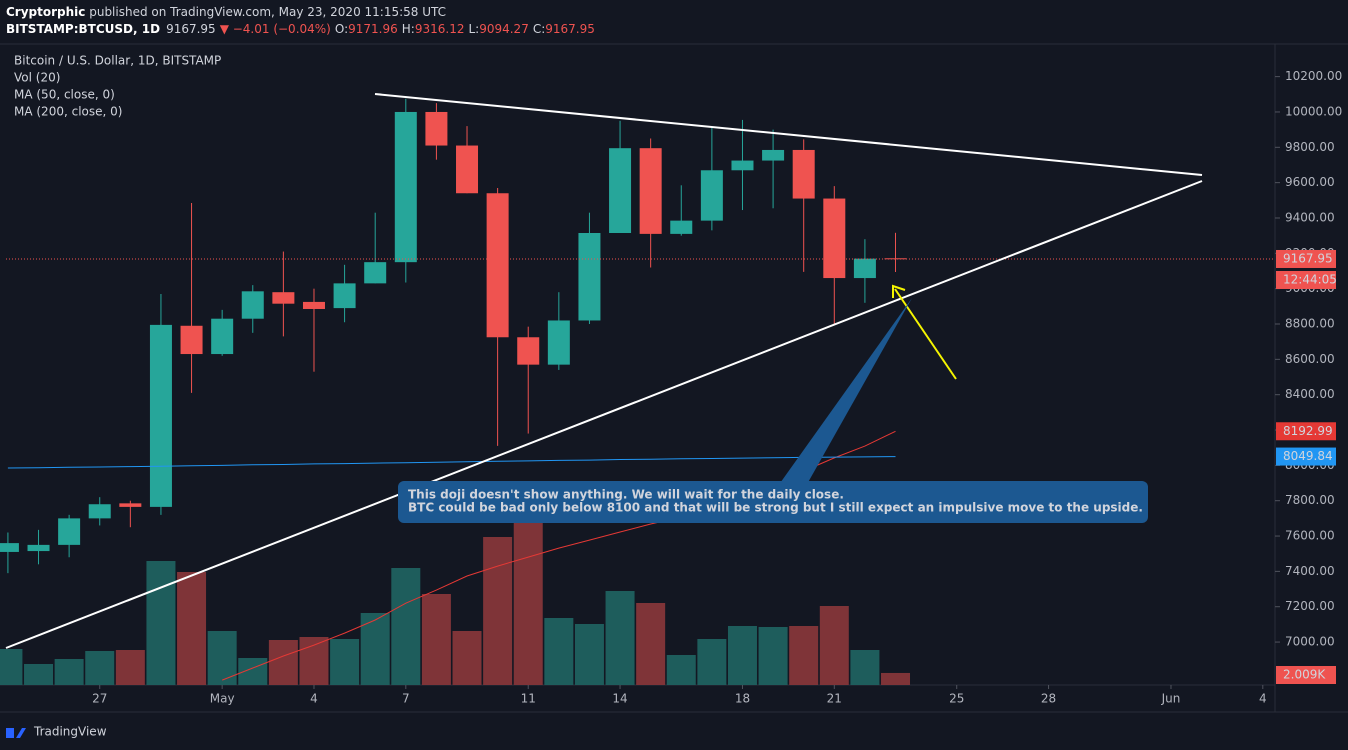 This screenshot has height=750, width=1348. Describe the element at coordinates (1308, 258) in the screenshot. I see `last-price-label: 9167.95` at that location.